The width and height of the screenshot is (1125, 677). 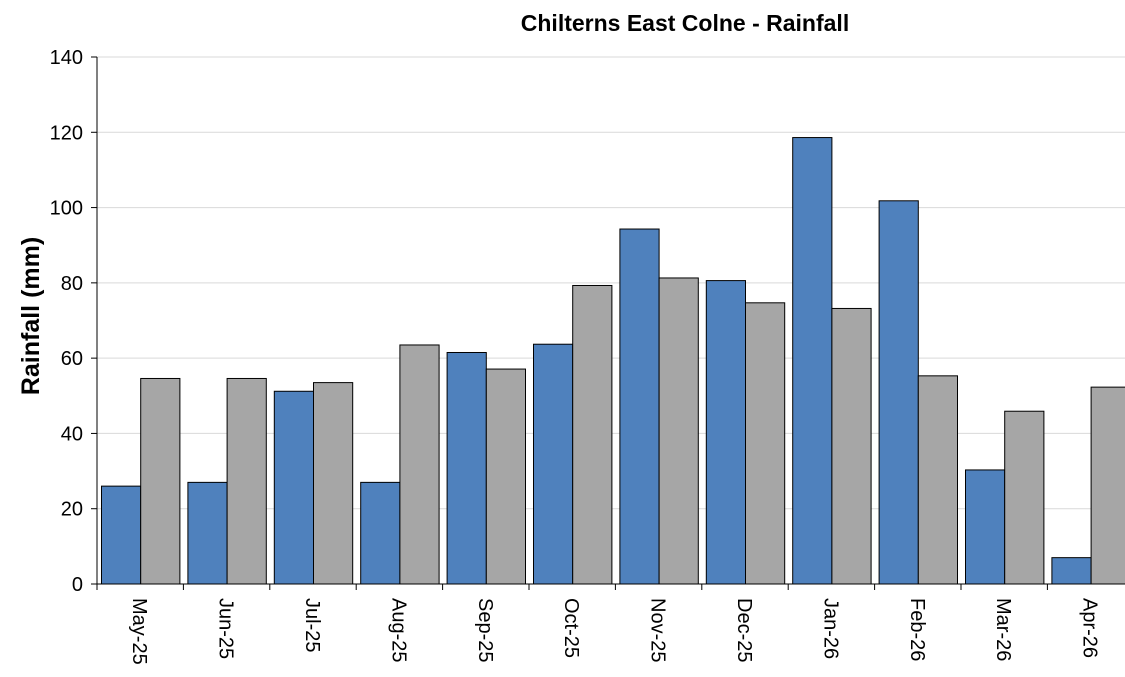 I want to click on x-tick-label: Sep-25, so click(x=485, y=630).